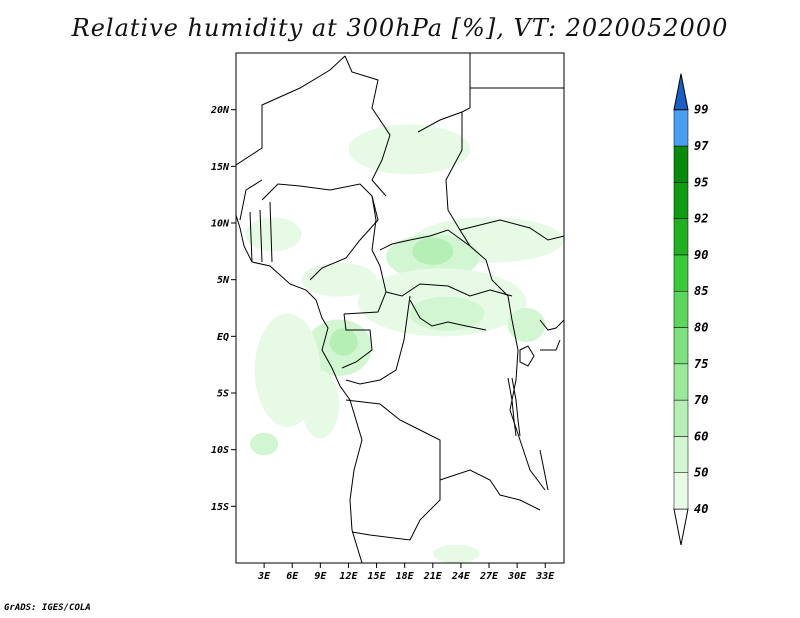  I want to click on border-algeria-libya, so click(367, 126).